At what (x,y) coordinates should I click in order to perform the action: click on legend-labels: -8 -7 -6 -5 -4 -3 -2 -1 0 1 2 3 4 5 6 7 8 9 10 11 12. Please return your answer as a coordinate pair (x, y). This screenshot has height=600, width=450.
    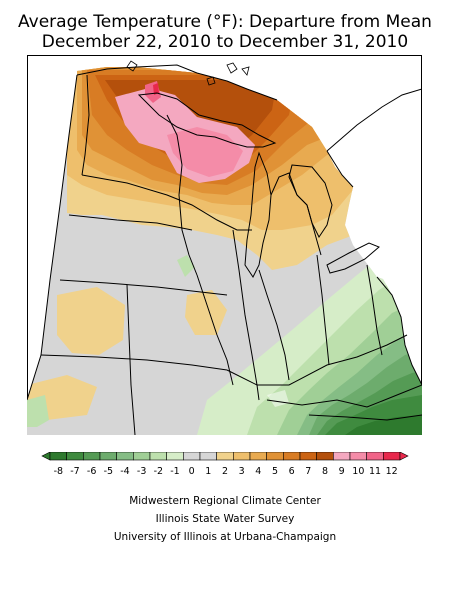
    Looking at the image, I should click on (226, 471).